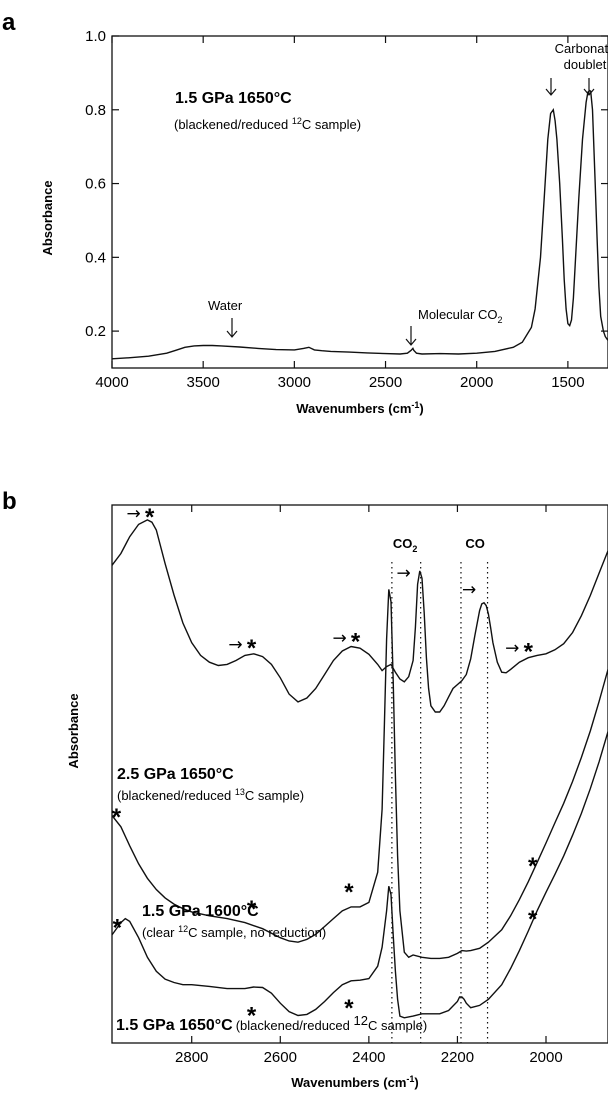  Describe the element at coordinates (457, 1057) in the screenshot. I see `x-tick-label-b: 2200` at that location.